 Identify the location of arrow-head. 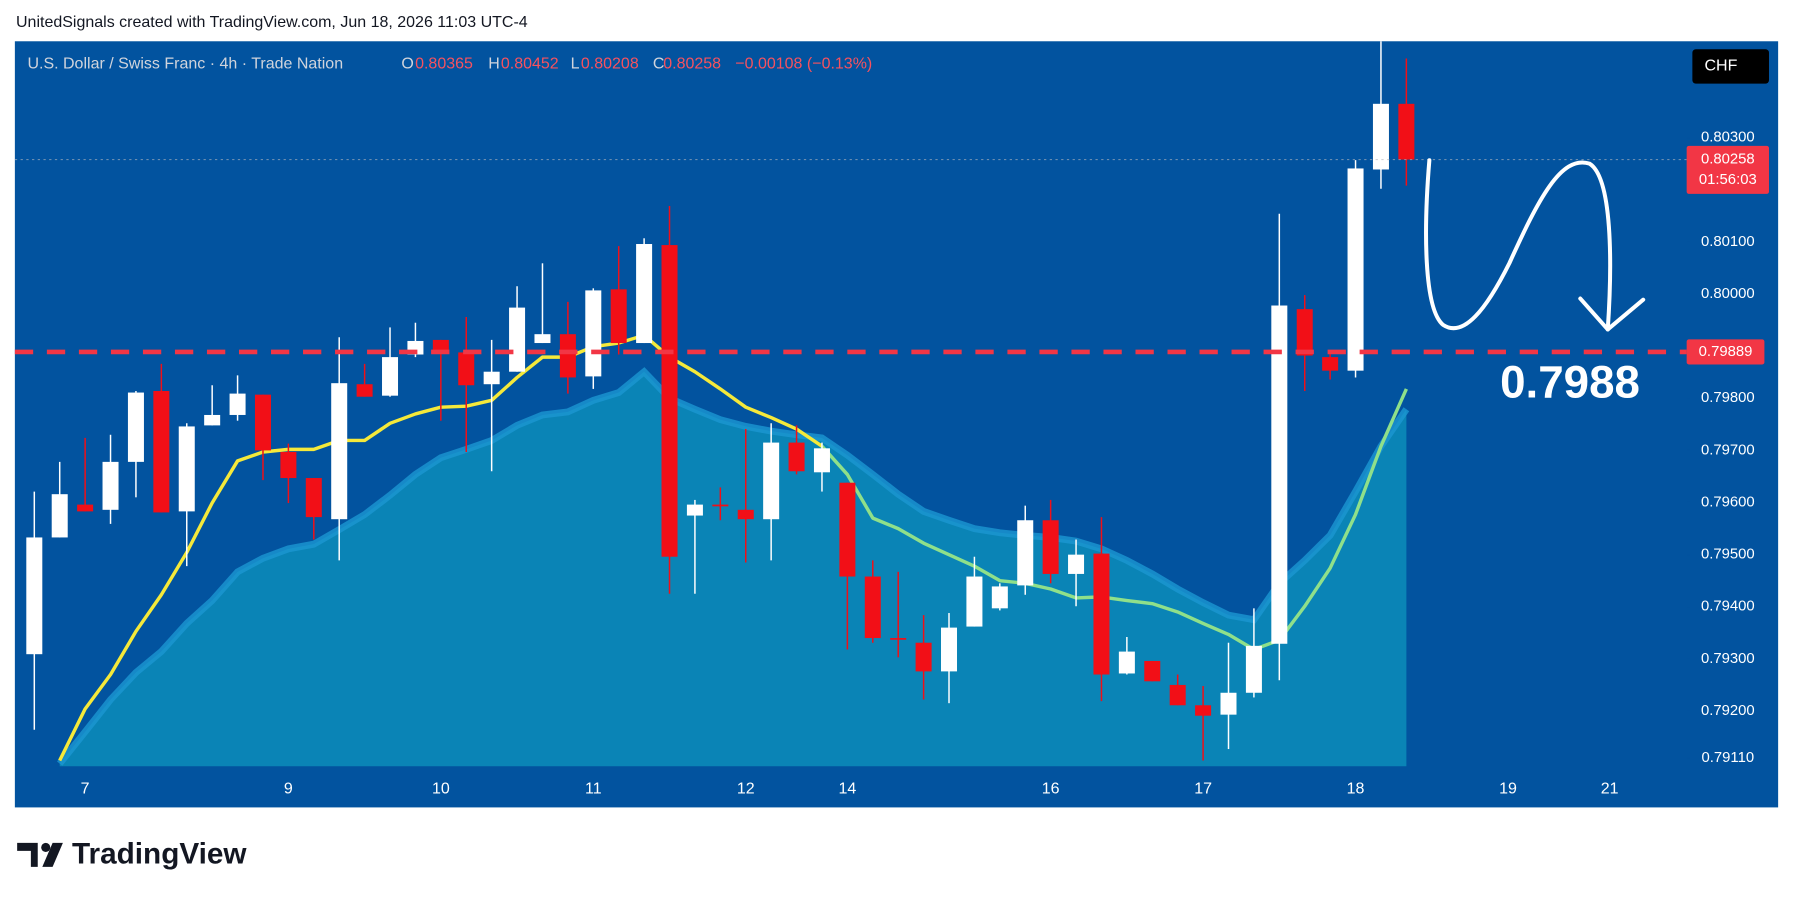
(1612, 314).